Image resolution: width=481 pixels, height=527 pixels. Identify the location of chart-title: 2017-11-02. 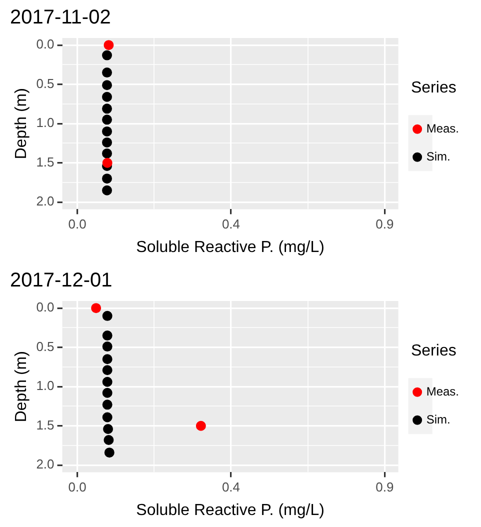
(60, 17).